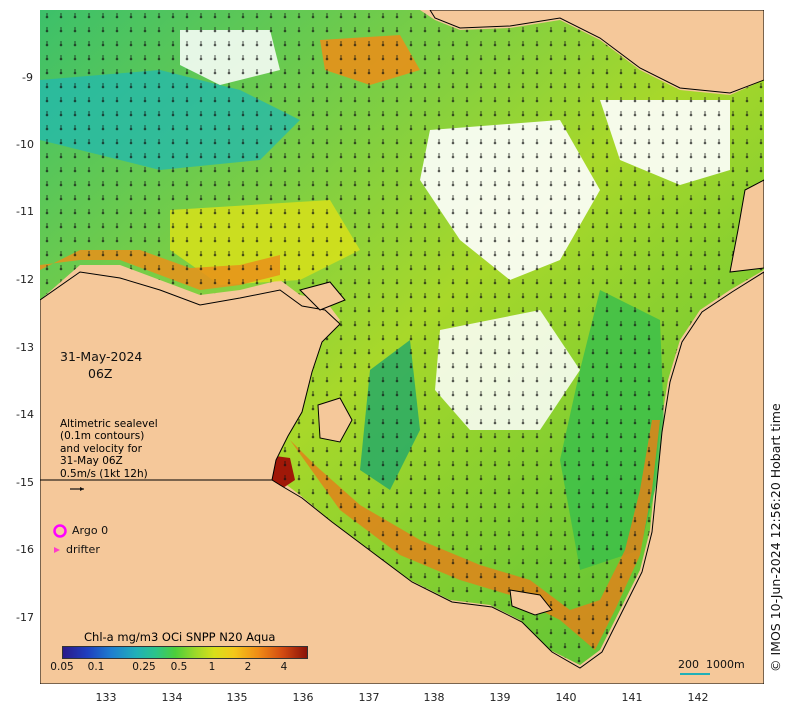 Image resolution: width=792 pixels, height=716 pixels. What do you see at coordinates (60, 531) in the screenshot?
I see `argo-symbol` at bounding box center [60, 531].